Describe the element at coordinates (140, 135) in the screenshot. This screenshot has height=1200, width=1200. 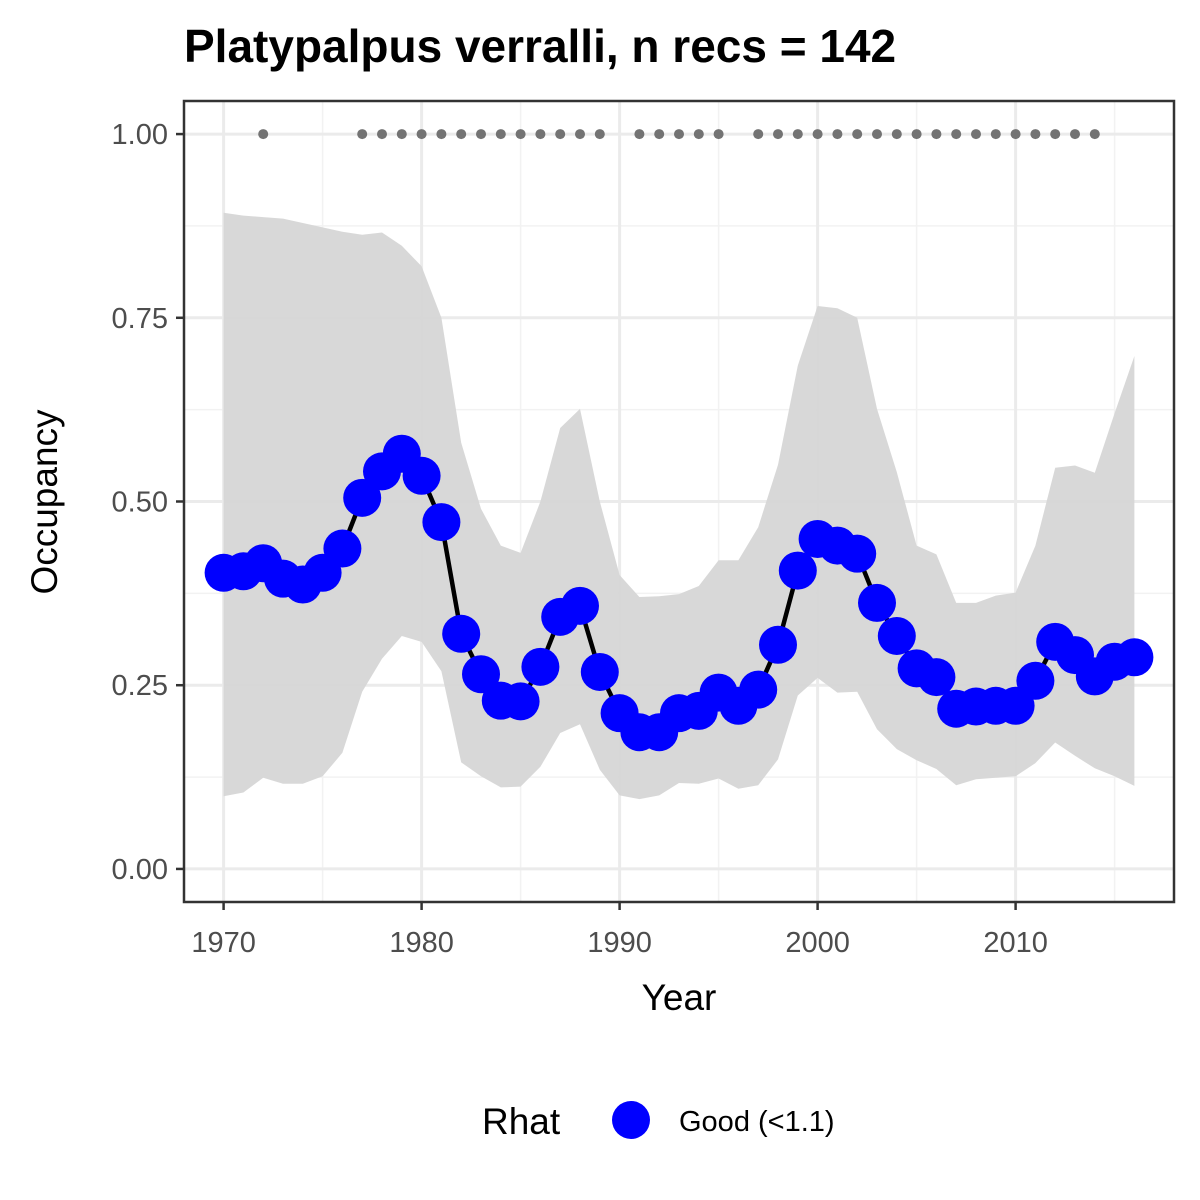
I see `y-tick-label: 1.00` at that location.